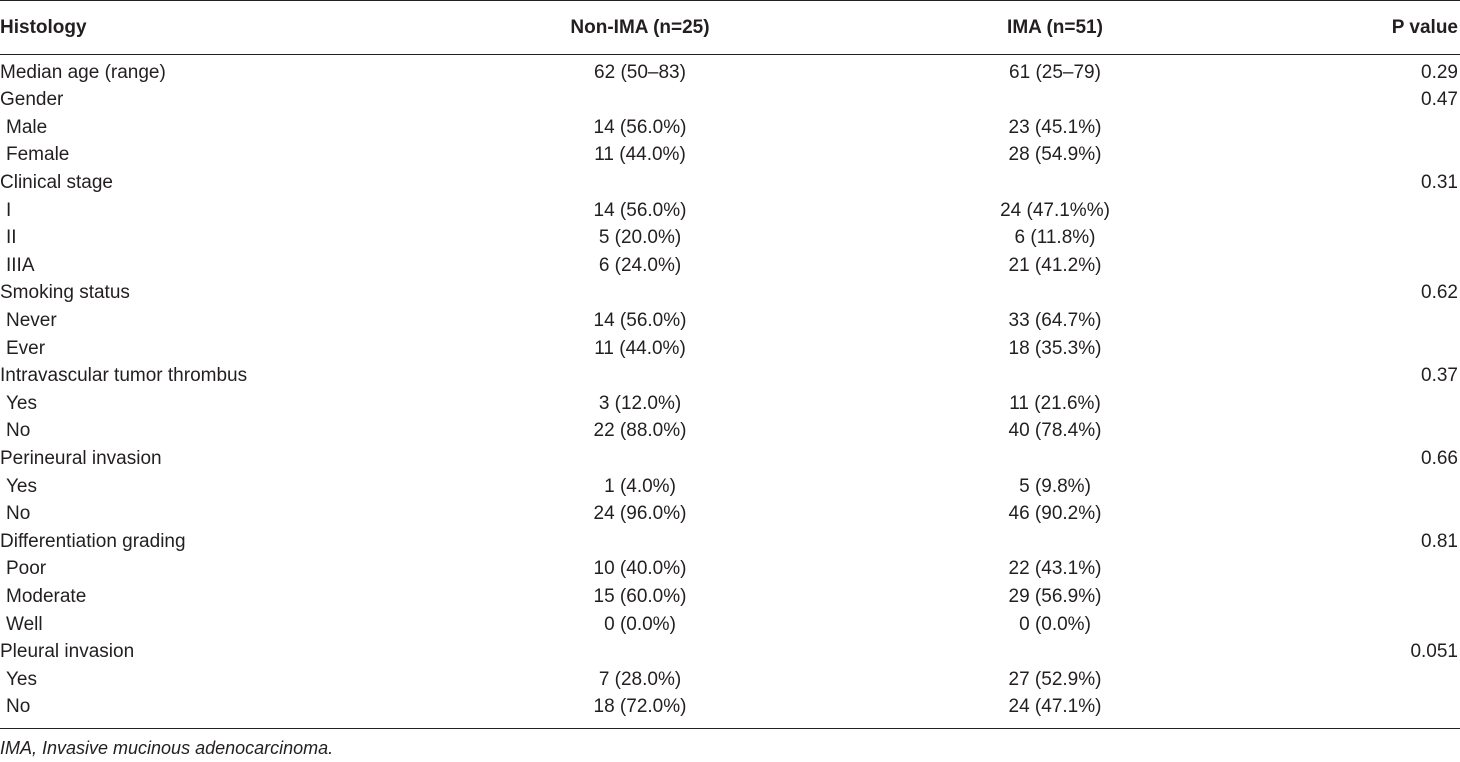 Image resolution: width=1460 pixels, height=762 pixels. Describe the element at coordinates (1055, 72) in the screenshot. I see `cell-ima: 61 (25–79)` at that location.